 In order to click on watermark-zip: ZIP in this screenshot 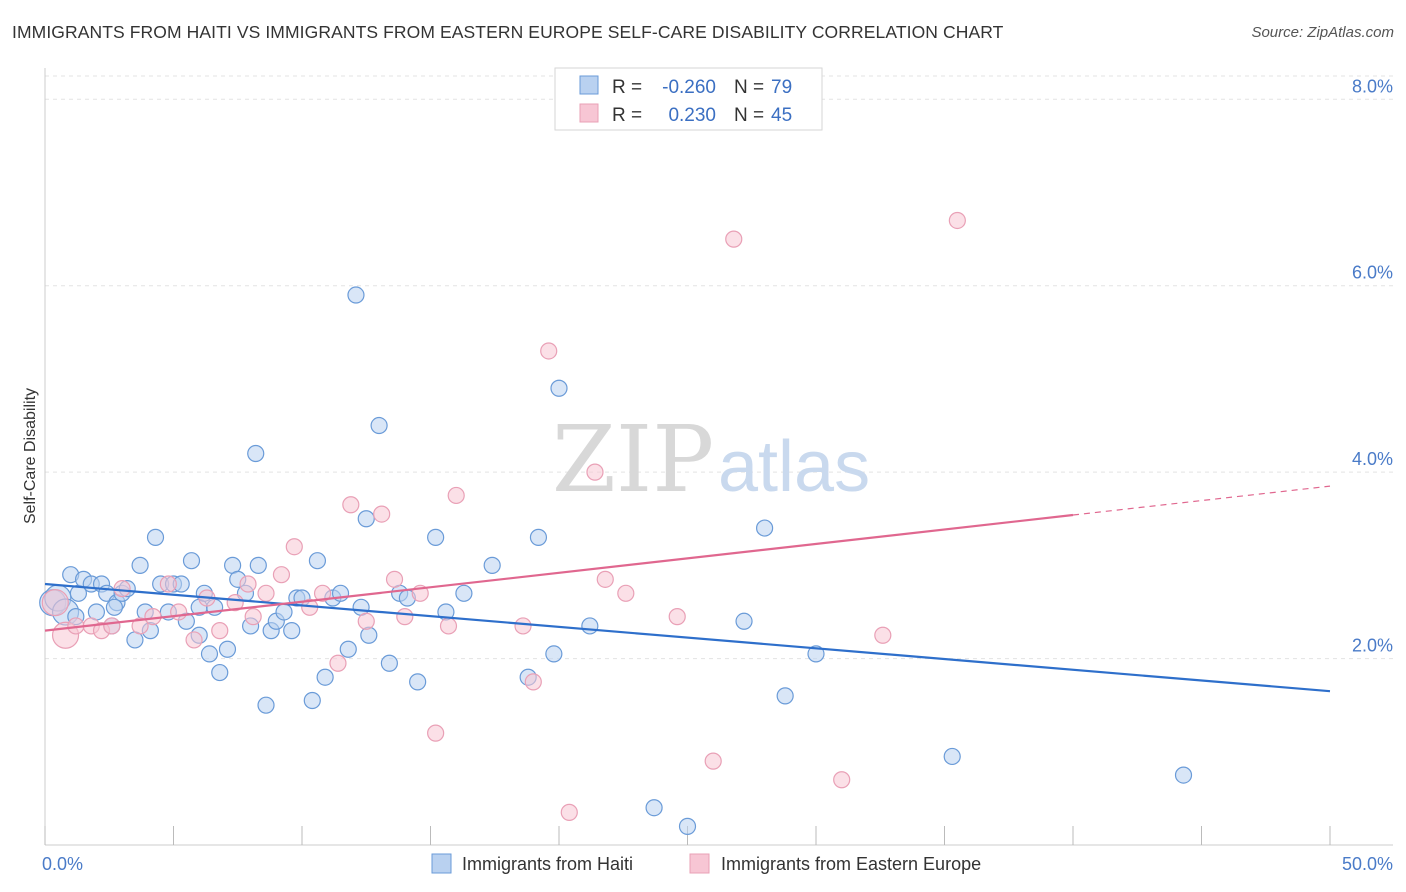, I will do `click(633, 459)`.